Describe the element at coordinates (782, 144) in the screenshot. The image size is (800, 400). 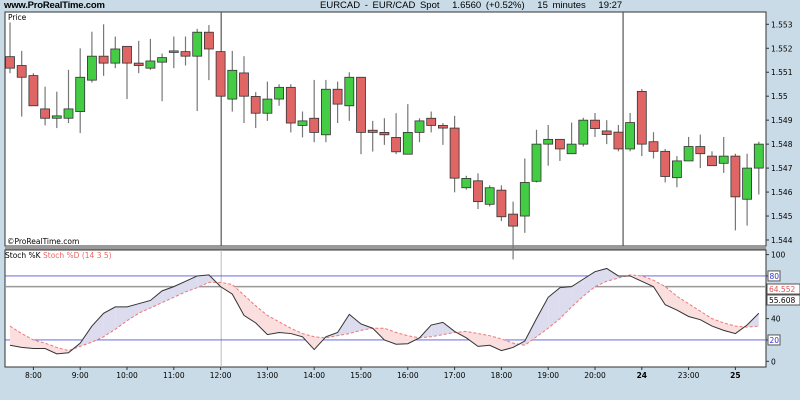
I see `price-tick-label: 1.548` at that location.